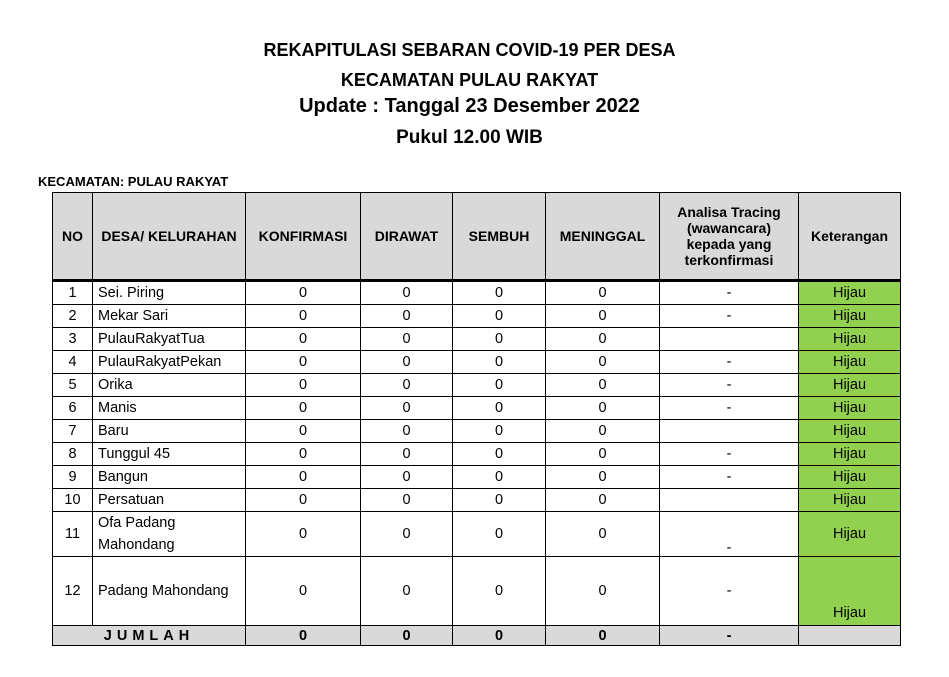  Describe the element at coordinates (476, 635) in the screenshot. I see `total-row: JUMLAH 0 0 0 0-` at that location.